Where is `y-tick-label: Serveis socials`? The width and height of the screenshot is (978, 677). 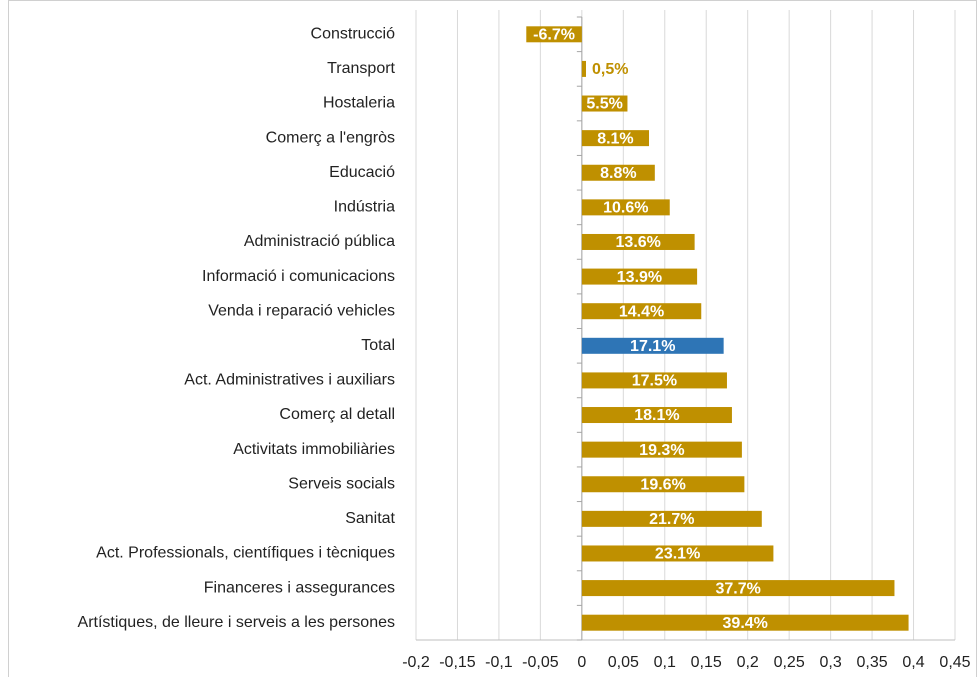
y-tick-label: Serveis socials is located at coordinates (341, 483).